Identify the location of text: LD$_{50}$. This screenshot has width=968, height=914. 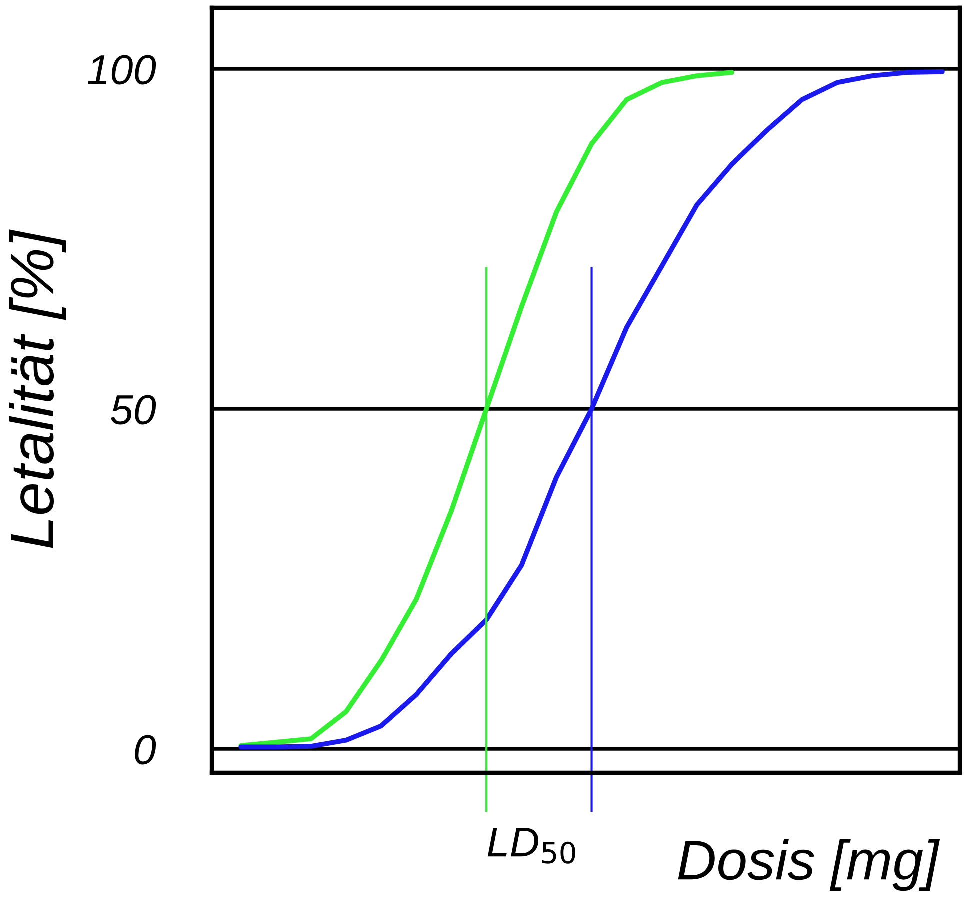
(532, 846).